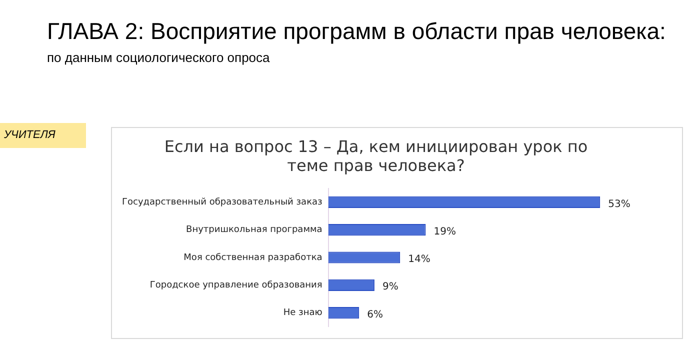  I want to click on y-tick-label: Моя собственная разработка, so click(253, 257).